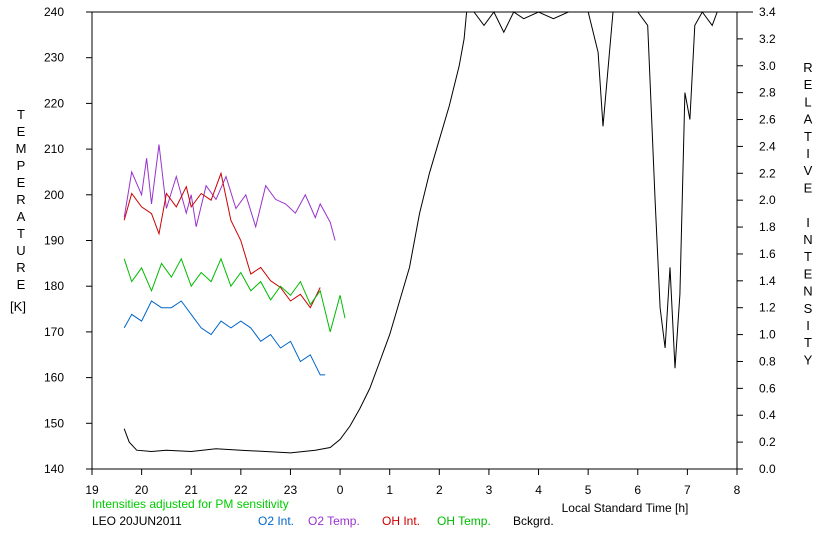  What do you see at coordinates (767, 120) in the screenshot?
I see `right-tick-label: 2.6` at bounding box center [767, 120].